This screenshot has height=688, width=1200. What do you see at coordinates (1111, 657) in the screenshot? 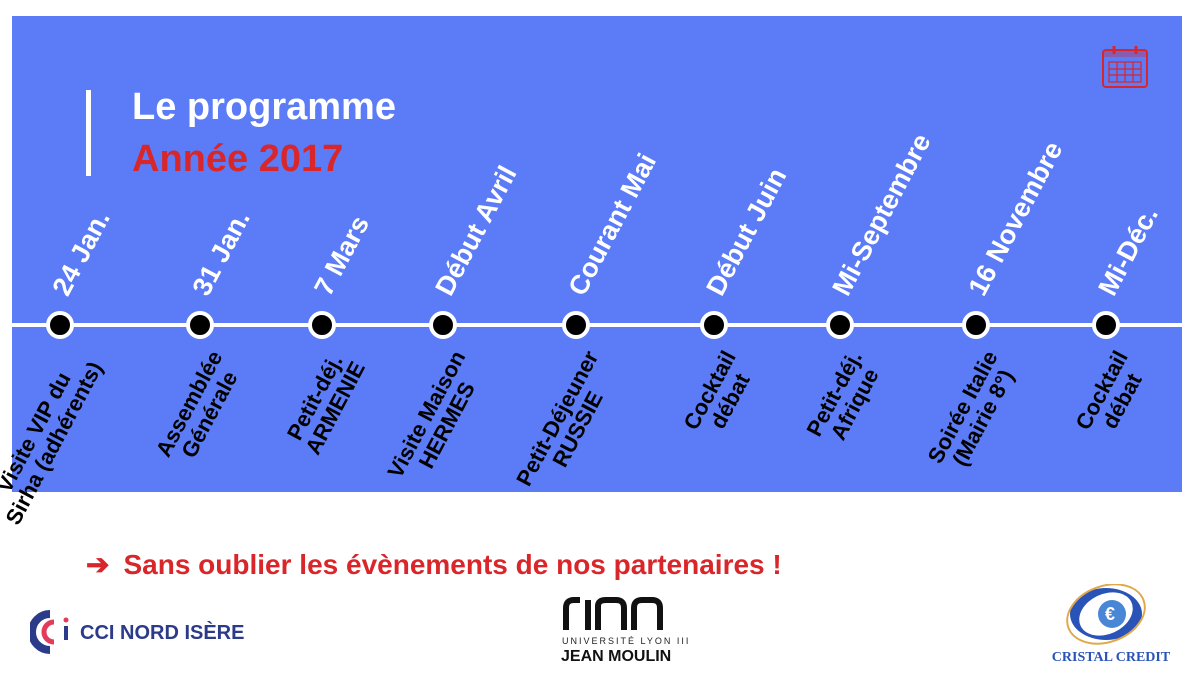
I see `cristal-credit-text: CRISTAL CREDIT` at bounding box center [1111, 657].